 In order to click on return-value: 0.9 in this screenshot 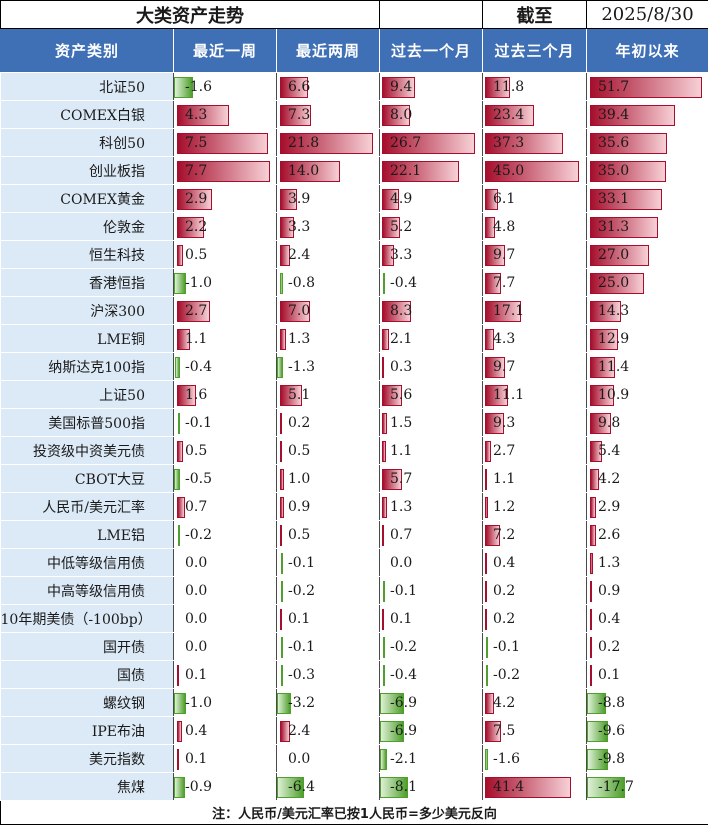, I will do `click(299, 507)`.